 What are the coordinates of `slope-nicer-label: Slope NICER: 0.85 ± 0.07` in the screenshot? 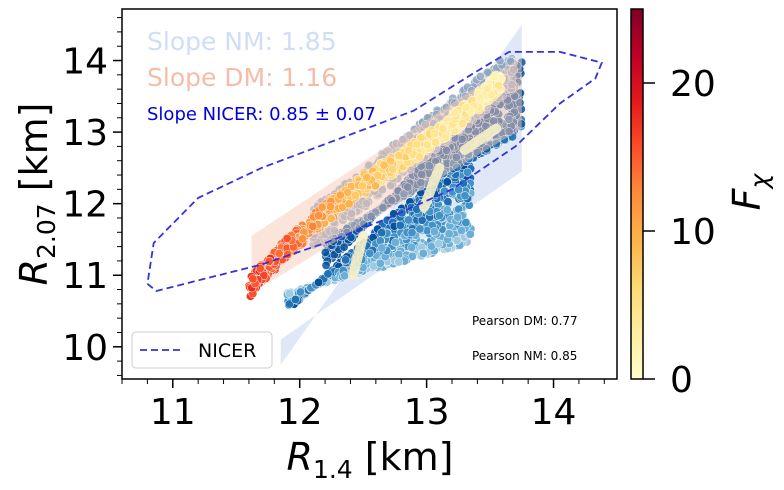 It's located at (261, 114).